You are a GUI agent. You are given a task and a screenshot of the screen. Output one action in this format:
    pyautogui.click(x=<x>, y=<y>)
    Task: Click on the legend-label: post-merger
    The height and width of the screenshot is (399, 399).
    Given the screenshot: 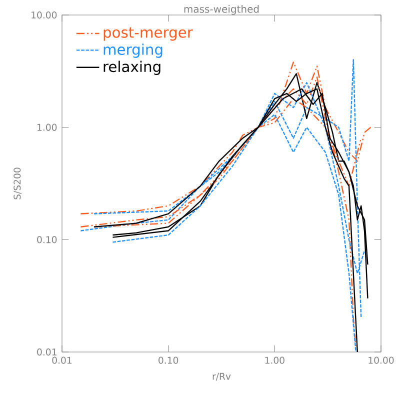 What is the action you would take?
    pyautogui.click(x=148, y=34)
    